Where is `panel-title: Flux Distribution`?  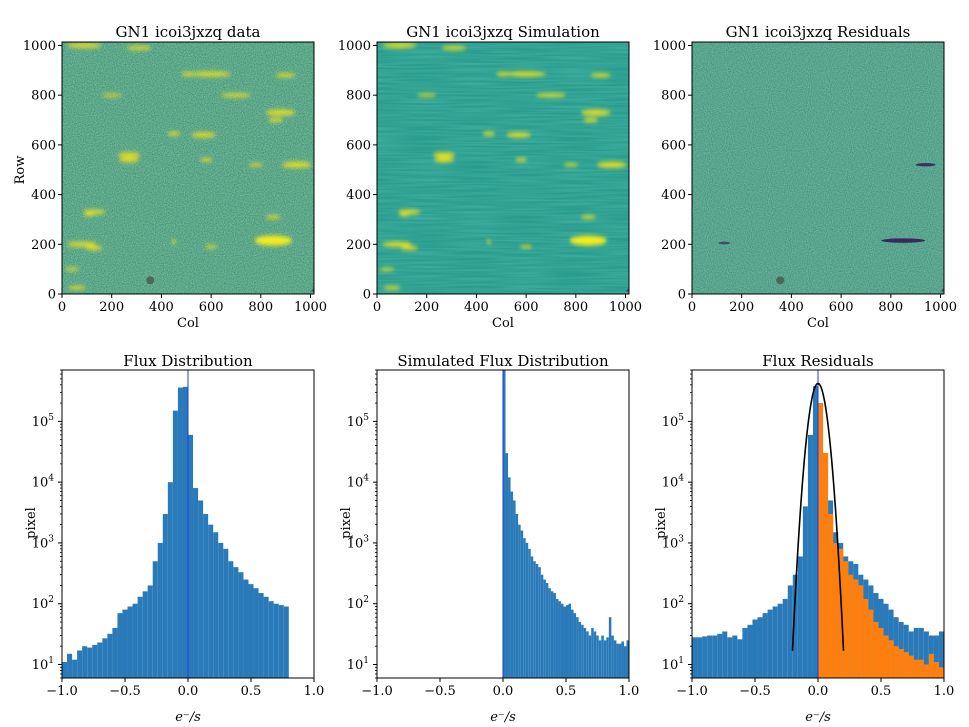
panel-title: Flux Distribution is located at coordinates (188, 361).